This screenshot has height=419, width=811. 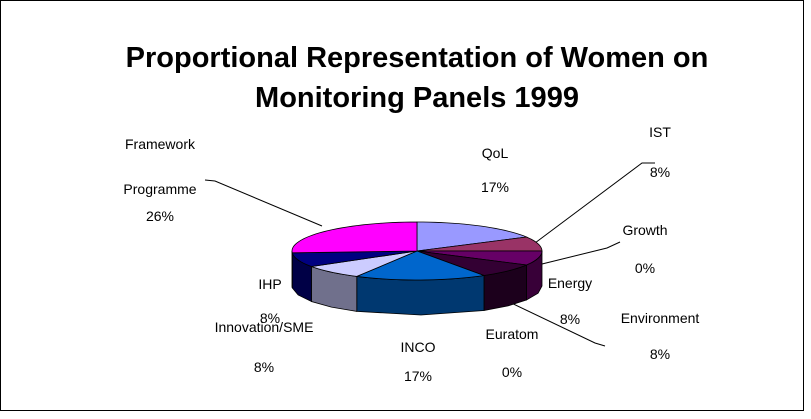 I want to click on slice-label: Energy, so click(x=570, y=283).